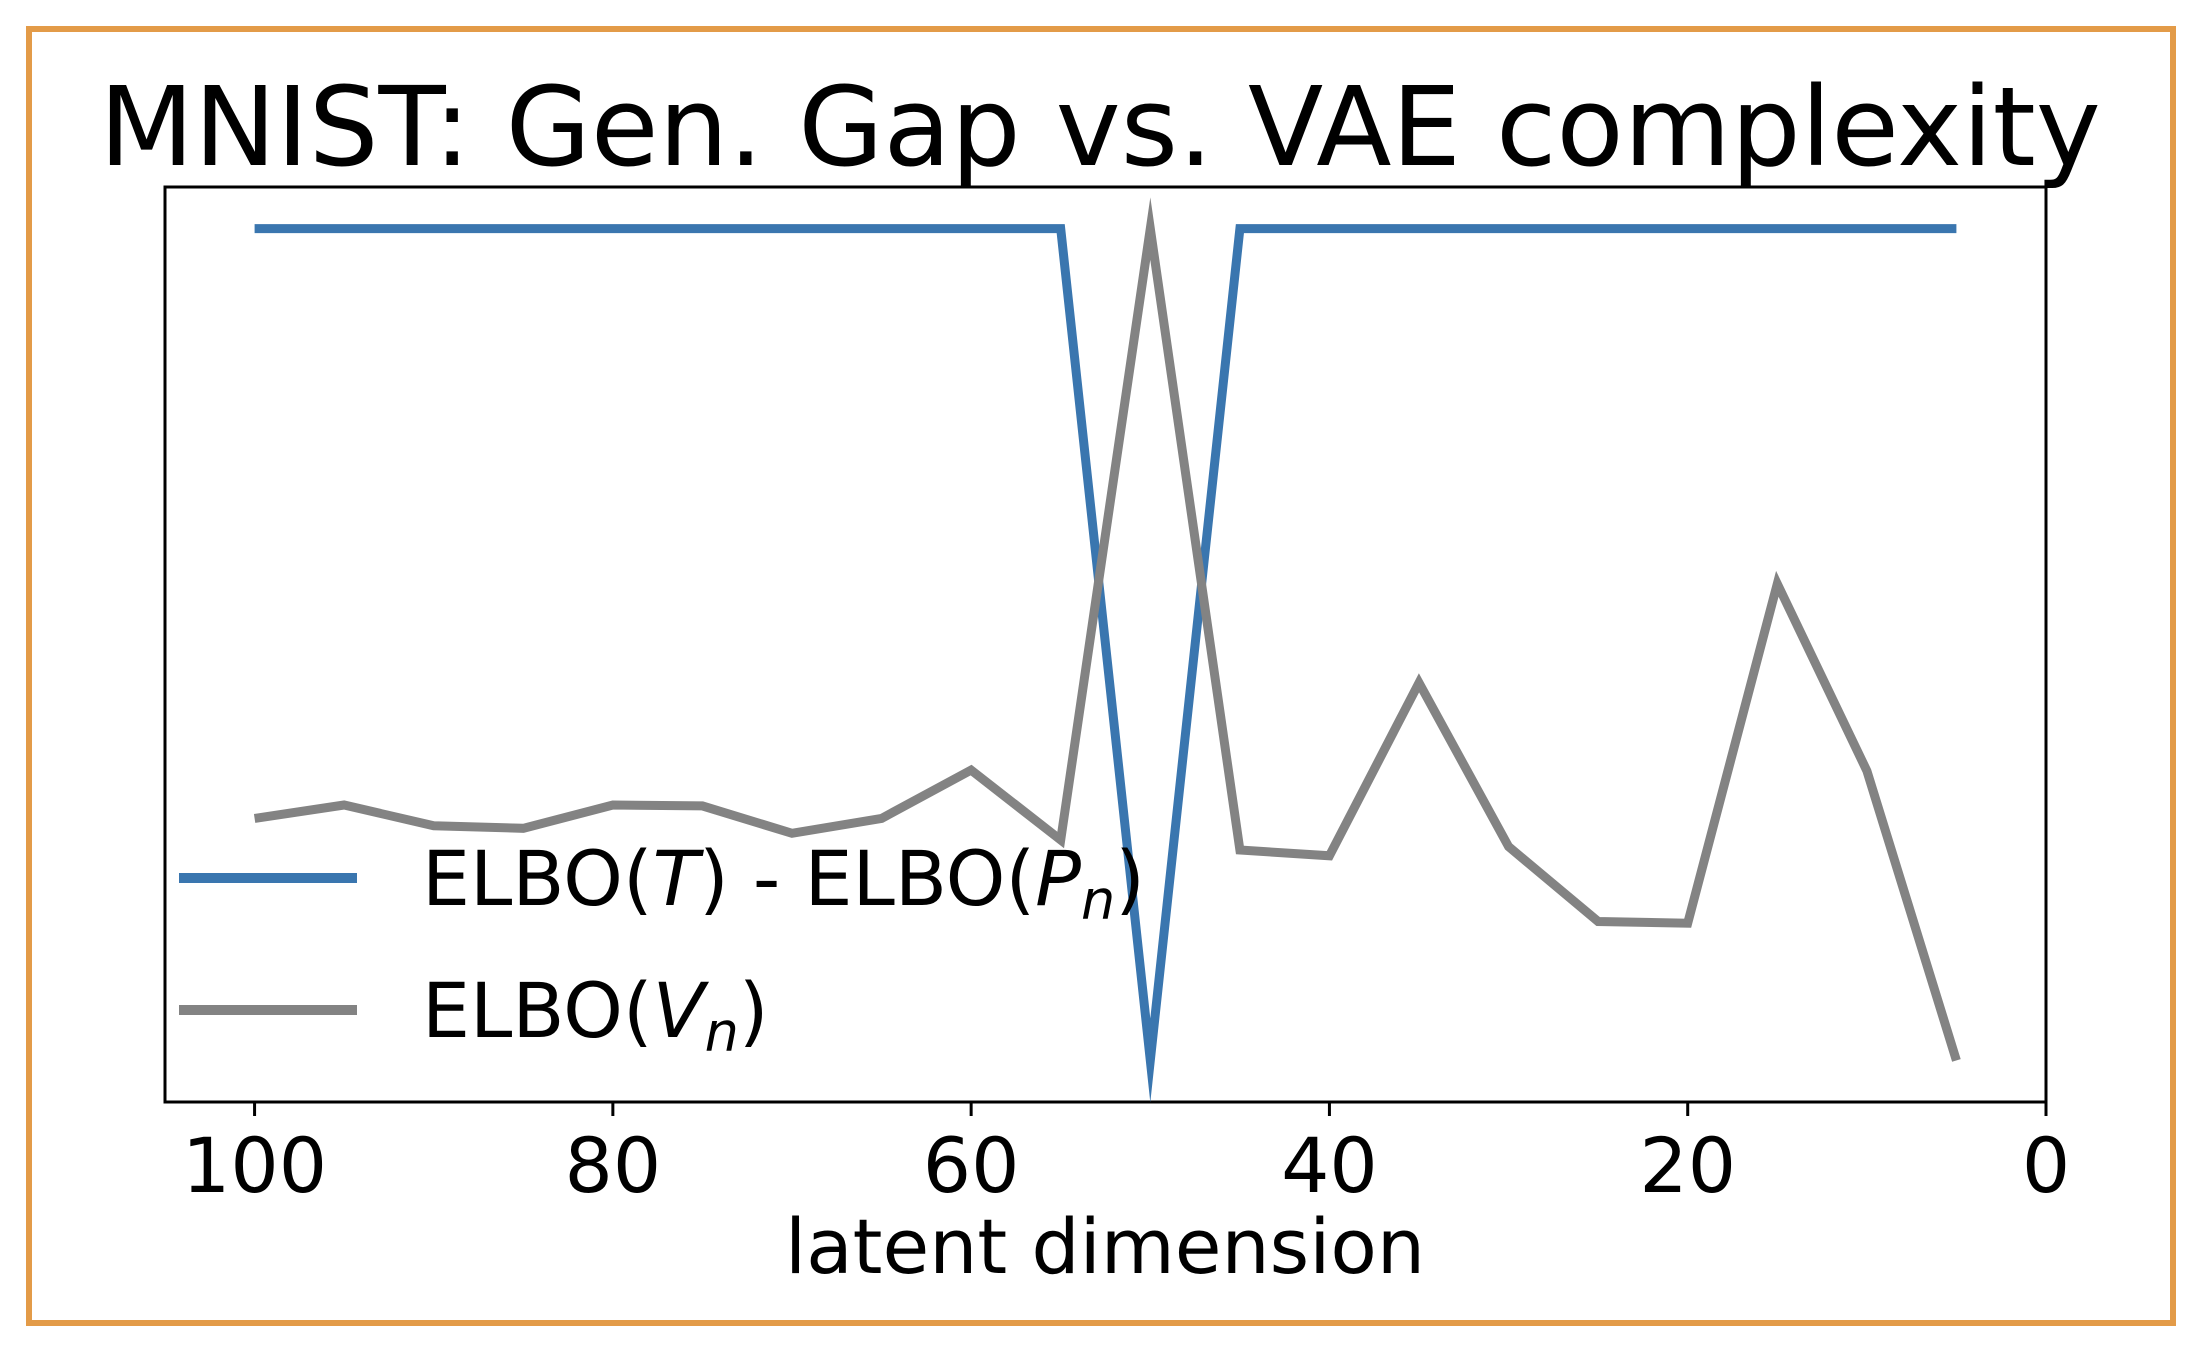 The height and width of the screenshot is (1352, 2200). I want to click on legend-label-elbo-vn: ELBO(Vn), so click(595, 1015).